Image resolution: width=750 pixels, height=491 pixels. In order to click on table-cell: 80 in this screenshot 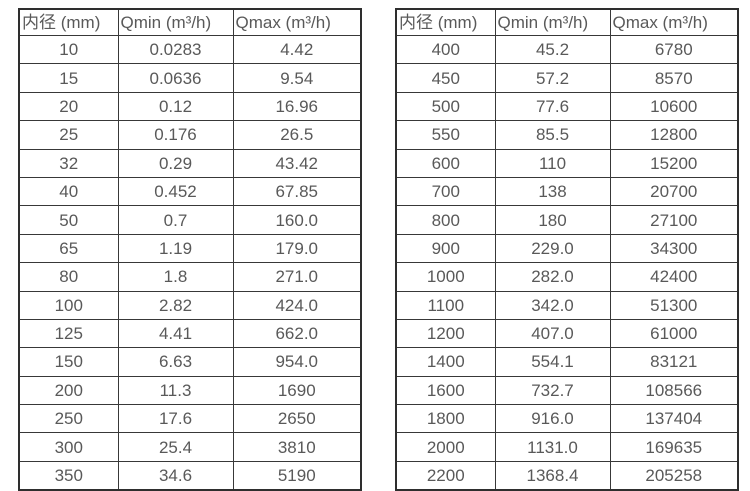, I will do `click(68, 277)`.